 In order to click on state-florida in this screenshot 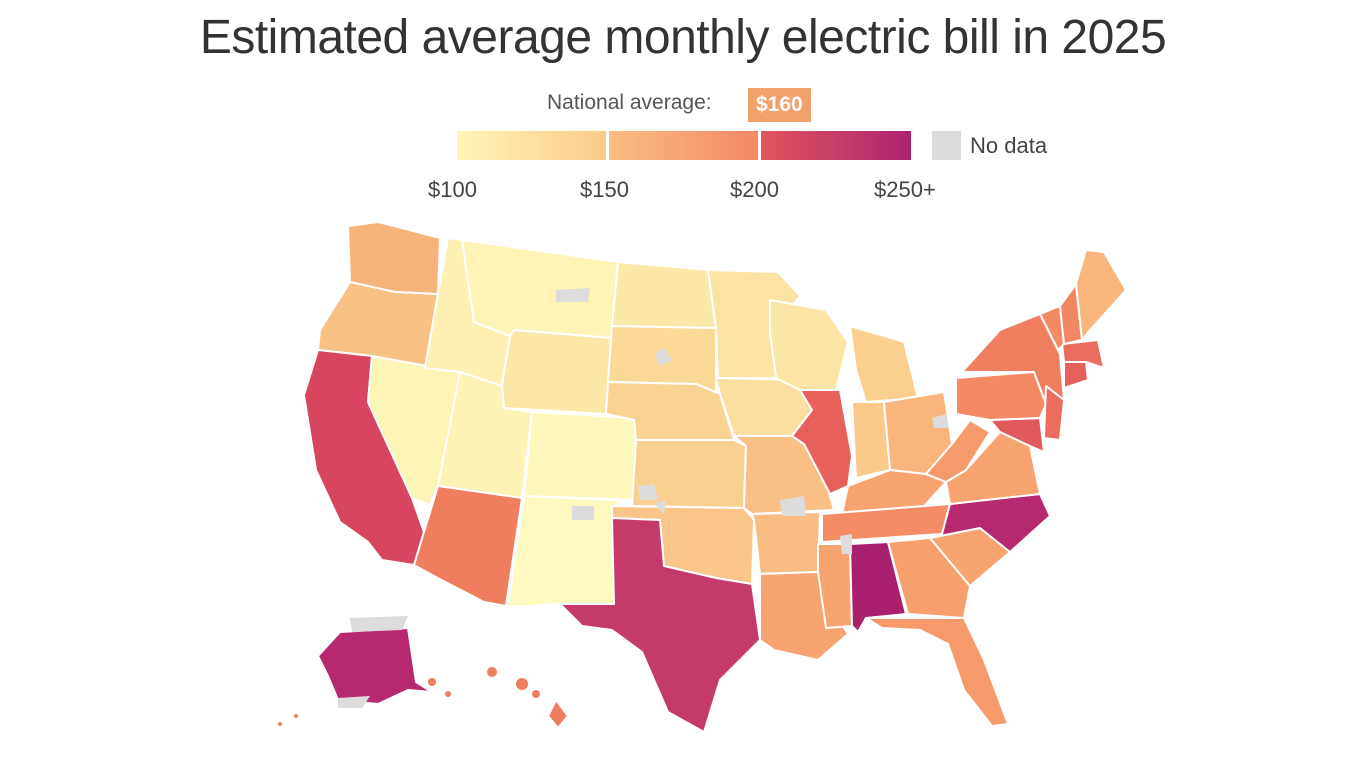, I will do `click(937, 672)`.